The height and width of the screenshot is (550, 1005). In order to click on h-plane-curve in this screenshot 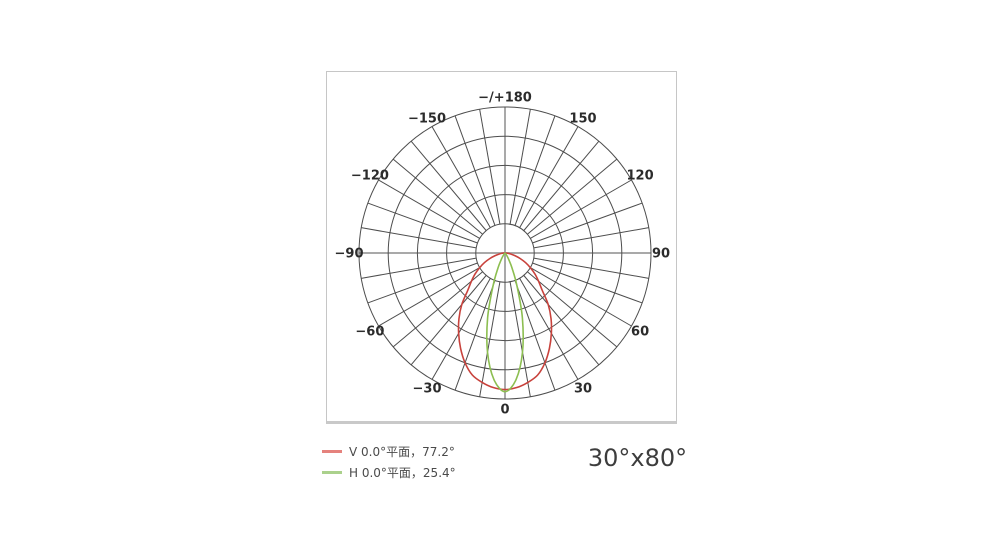, I will do `click(505, 322)`.